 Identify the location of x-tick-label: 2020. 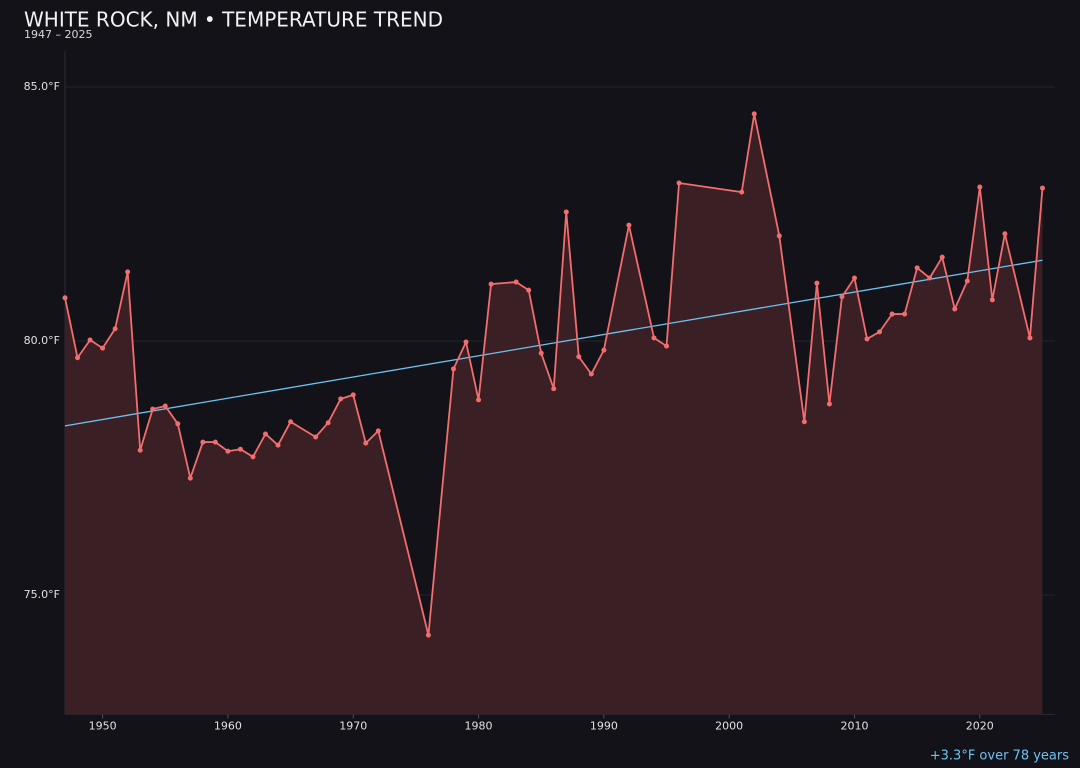
(980, 725).